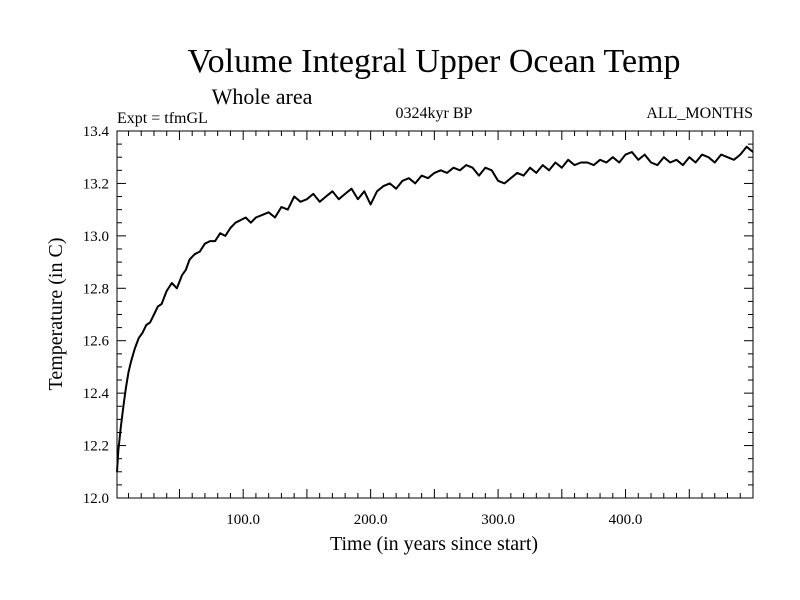 The image size is (800, 600). Describe the element at coordinates (434, 544) in the screenshot. I see `x-axis-label: Time (in years since start)` at that location.